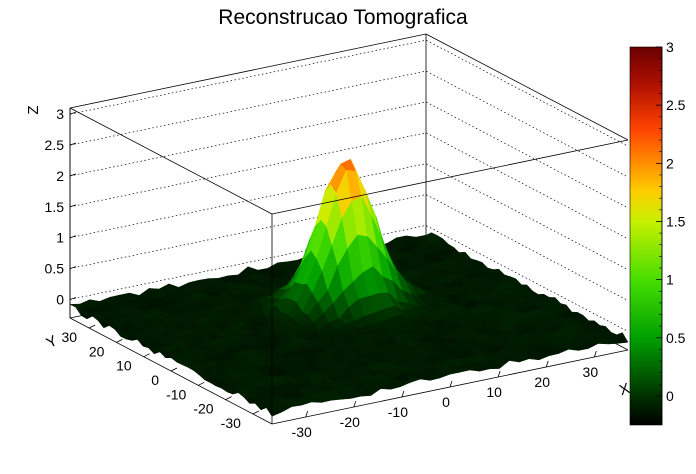  I want to click on x-tick-label: 30, so click(591, 372).